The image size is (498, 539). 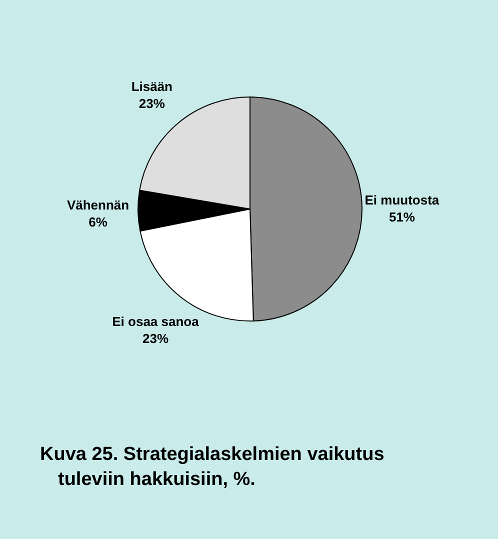 What do you see at coordinates (212, 467) in the screenshot?
I see `text: Kuva 25. Strategialaskelmien vaikutus tuleviin hakkuisiin, %.` at bounding box center [212, 467].